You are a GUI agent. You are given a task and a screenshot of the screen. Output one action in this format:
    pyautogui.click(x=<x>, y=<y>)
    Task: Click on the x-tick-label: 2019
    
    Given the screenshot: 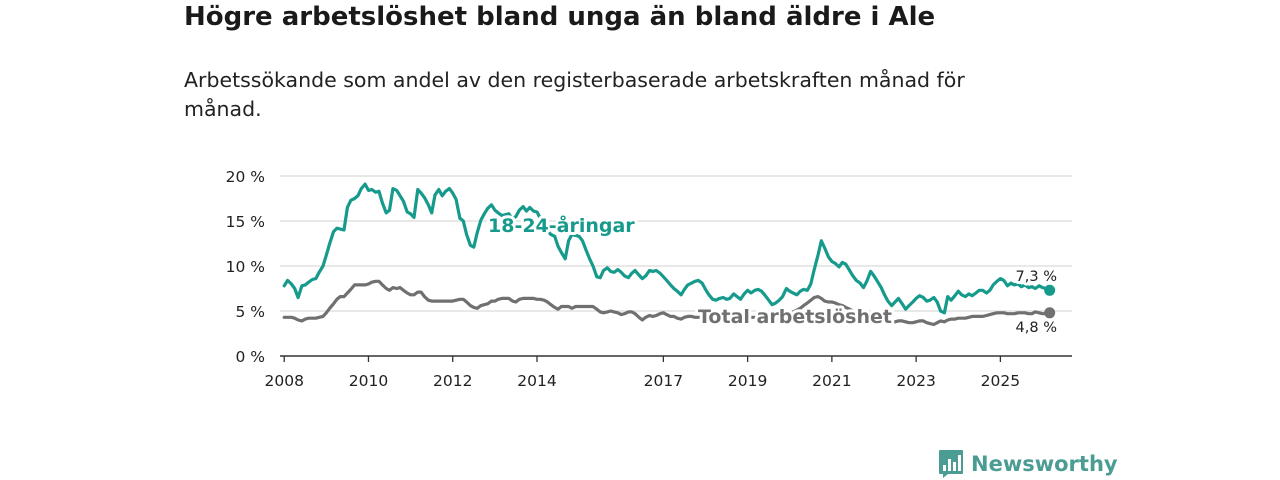 What is the action you would take?
    pyautogui.click(x=747, y=381)
    